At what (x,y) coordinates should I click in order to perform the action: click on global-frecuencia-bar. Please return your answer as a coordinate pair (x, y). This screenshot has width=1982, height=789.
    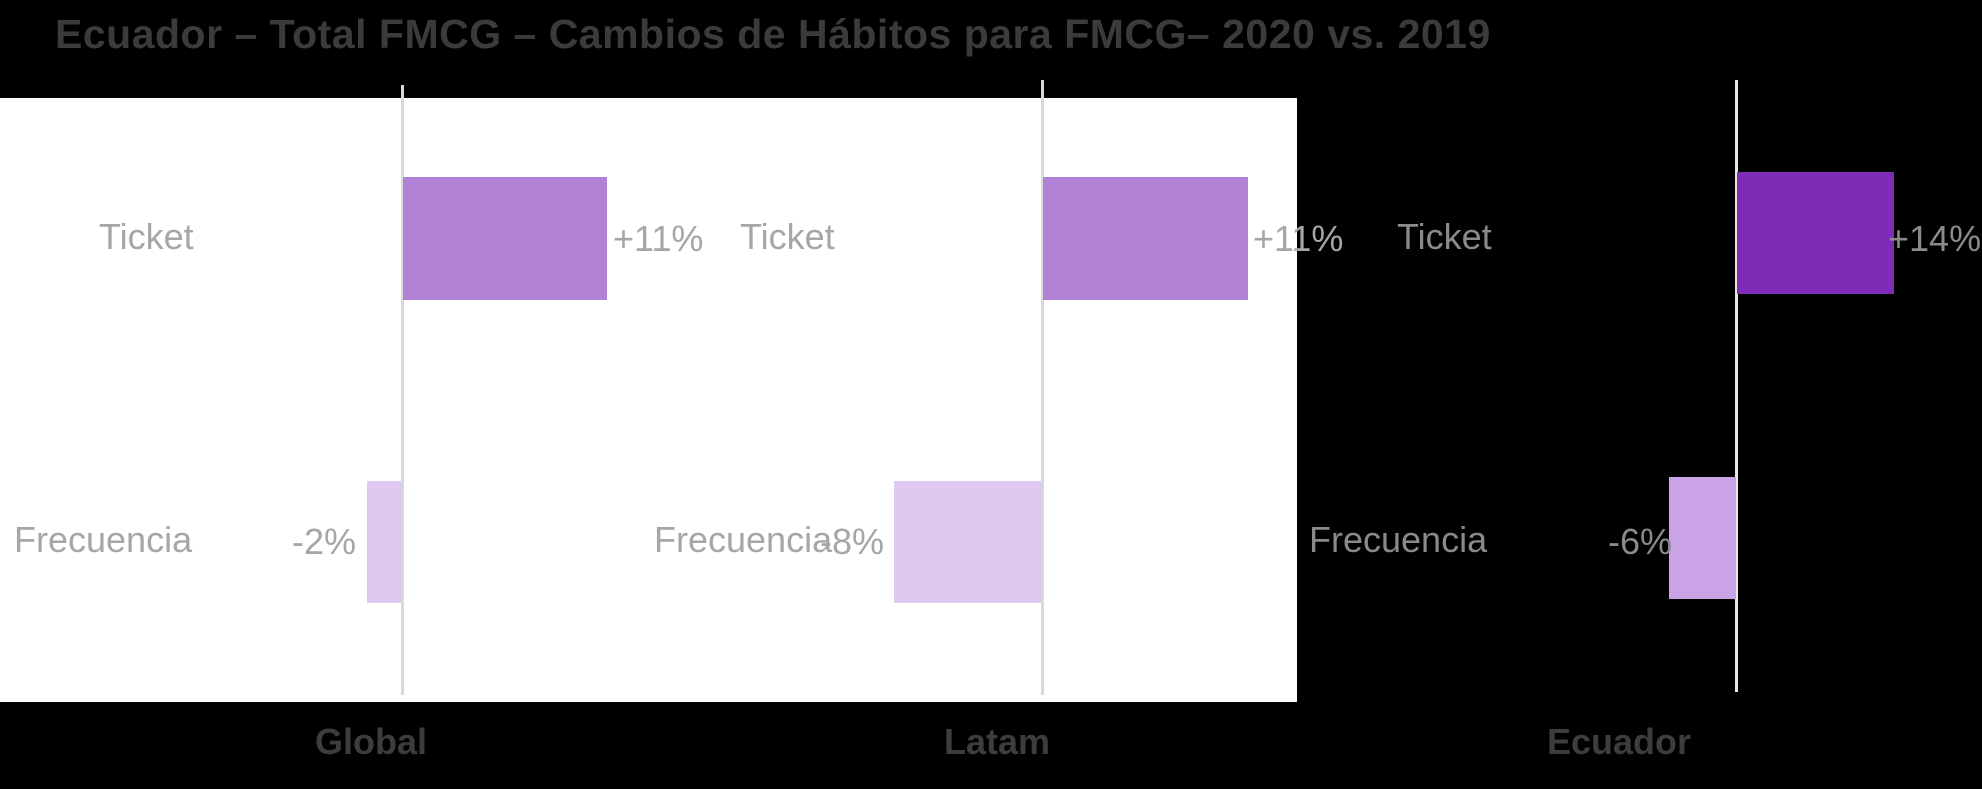
    Looking at the image, I should click on (384, 542).